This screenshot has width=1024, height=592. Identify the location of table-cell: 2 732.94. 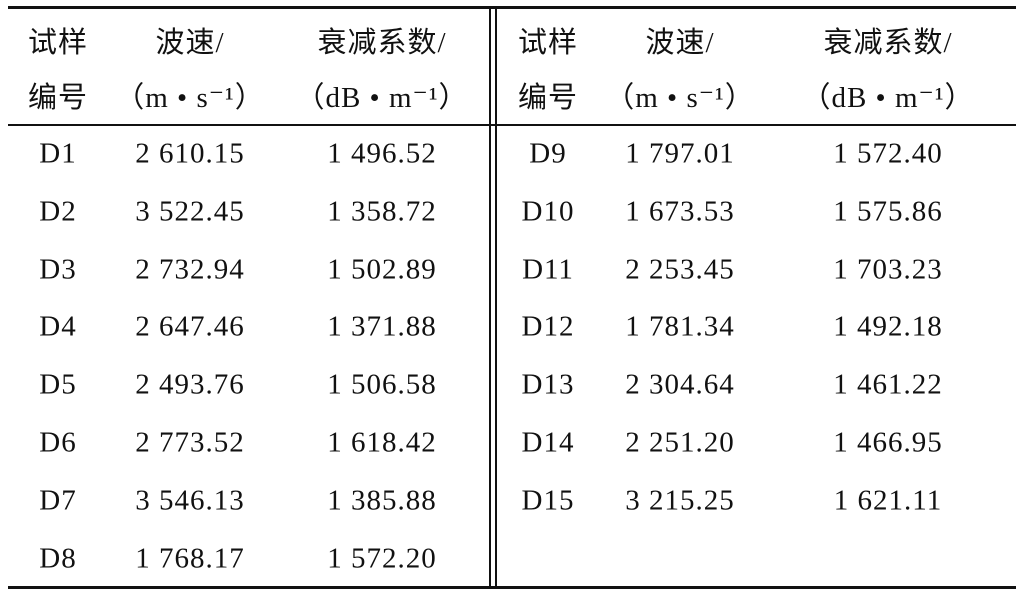
(190, 269).